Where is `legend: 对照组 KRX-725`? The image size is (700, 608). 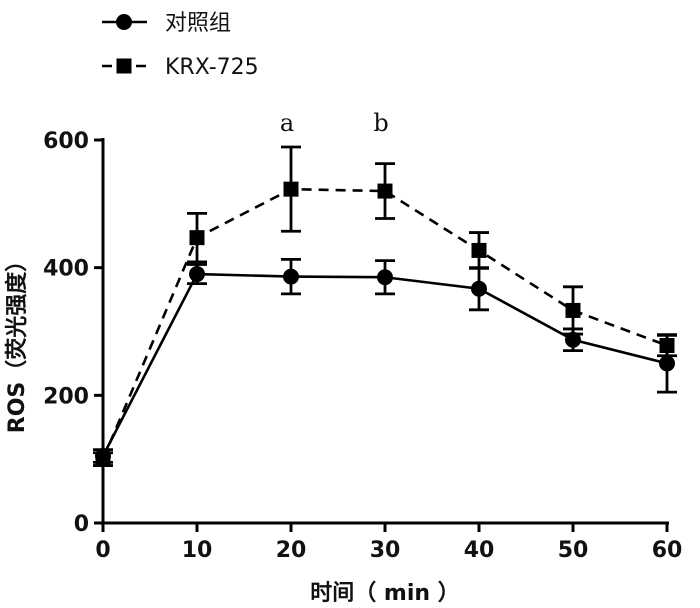 legend: 对照组 KRX-725 is located at coordinates (180, 45).